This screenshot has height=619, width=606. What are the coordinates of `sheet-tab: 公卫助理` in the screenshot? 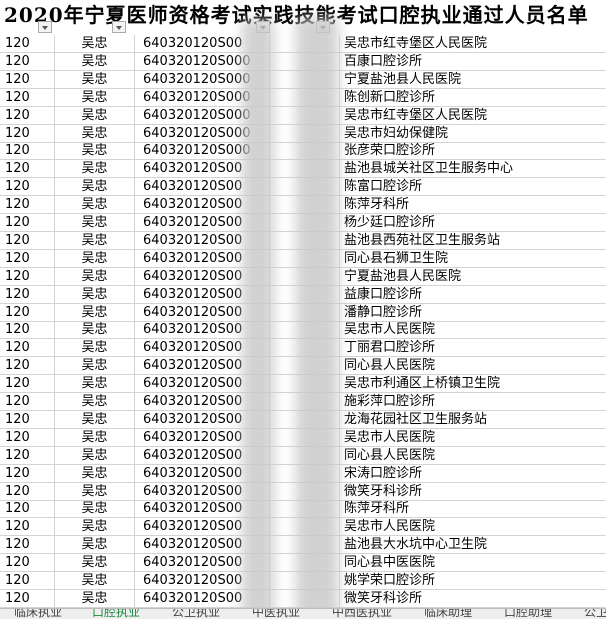 It's located at (595, 613).